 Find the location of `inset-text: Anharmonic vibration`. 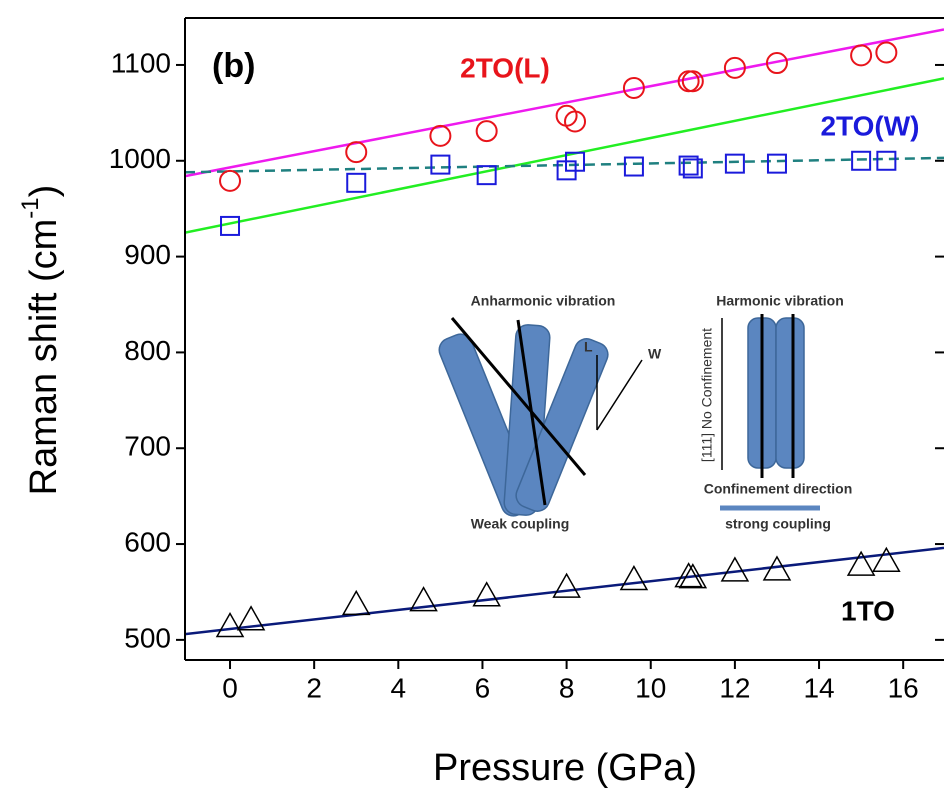

inset-text: Anharmonic vibration is located at coordinates (543, 301).